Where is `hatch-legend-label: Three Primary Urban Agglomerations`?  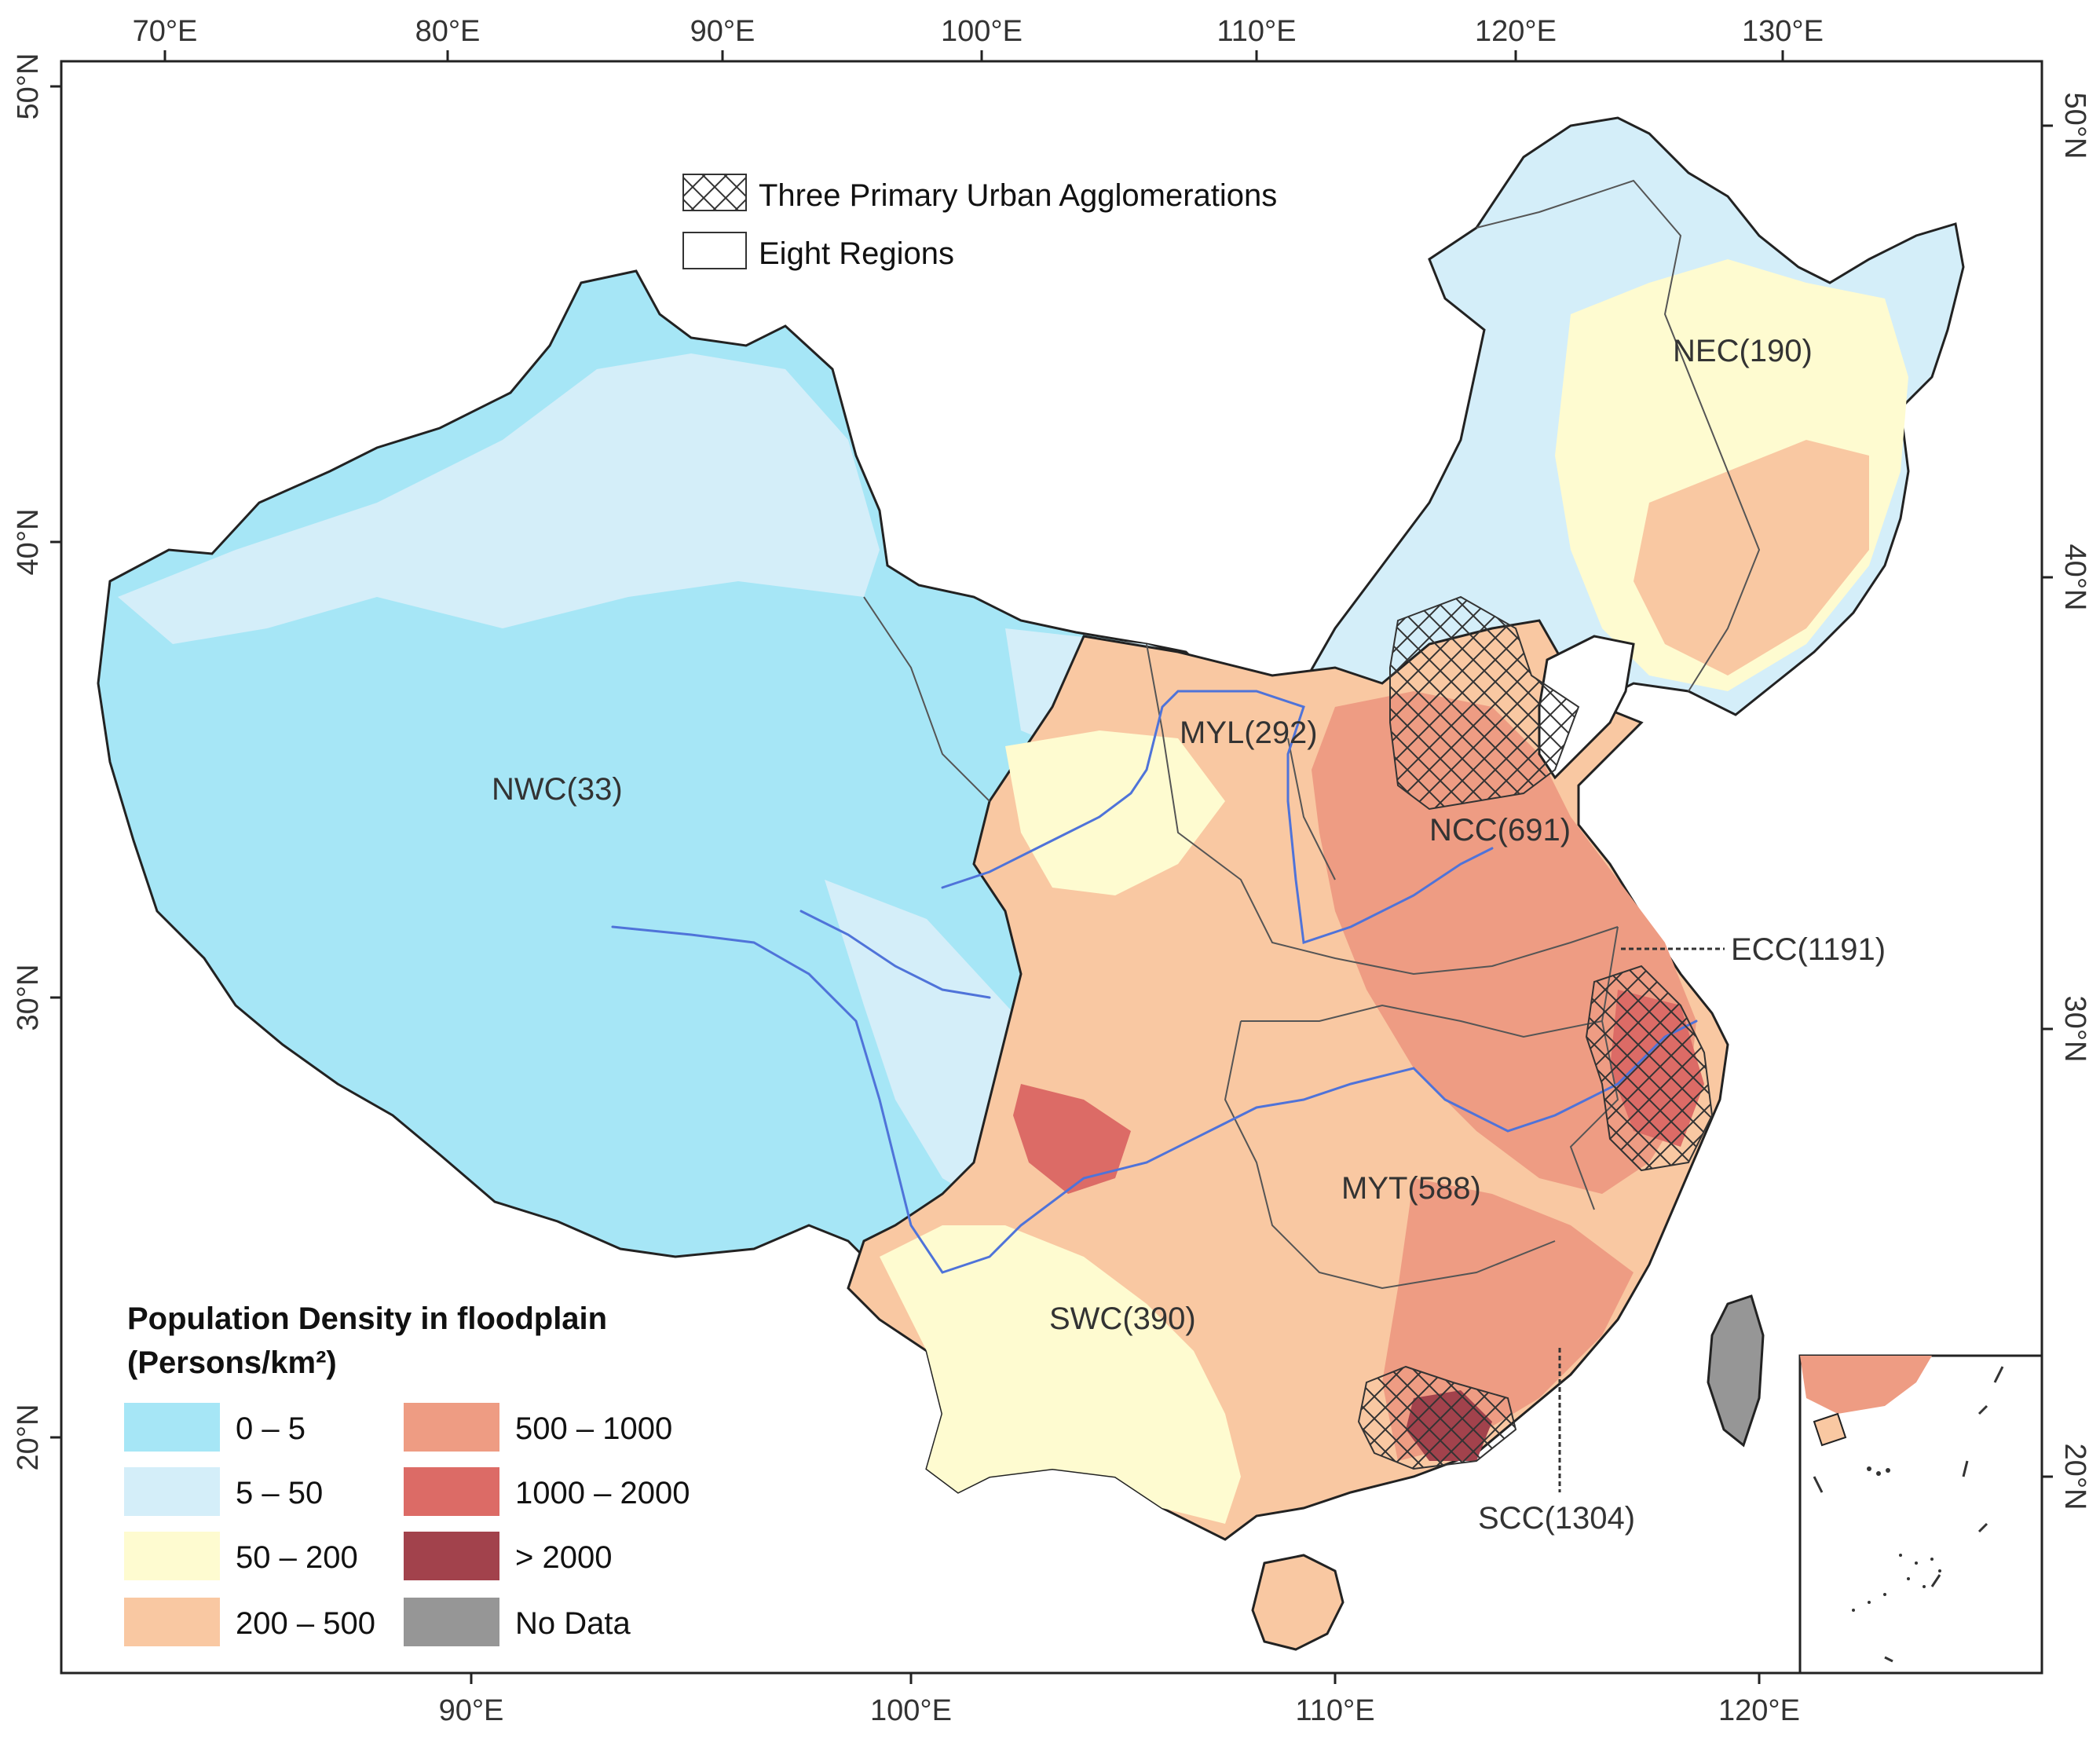 hatch-legend-label: Three Primary Urban Agglomerations is located at coordinates (1018, 195).